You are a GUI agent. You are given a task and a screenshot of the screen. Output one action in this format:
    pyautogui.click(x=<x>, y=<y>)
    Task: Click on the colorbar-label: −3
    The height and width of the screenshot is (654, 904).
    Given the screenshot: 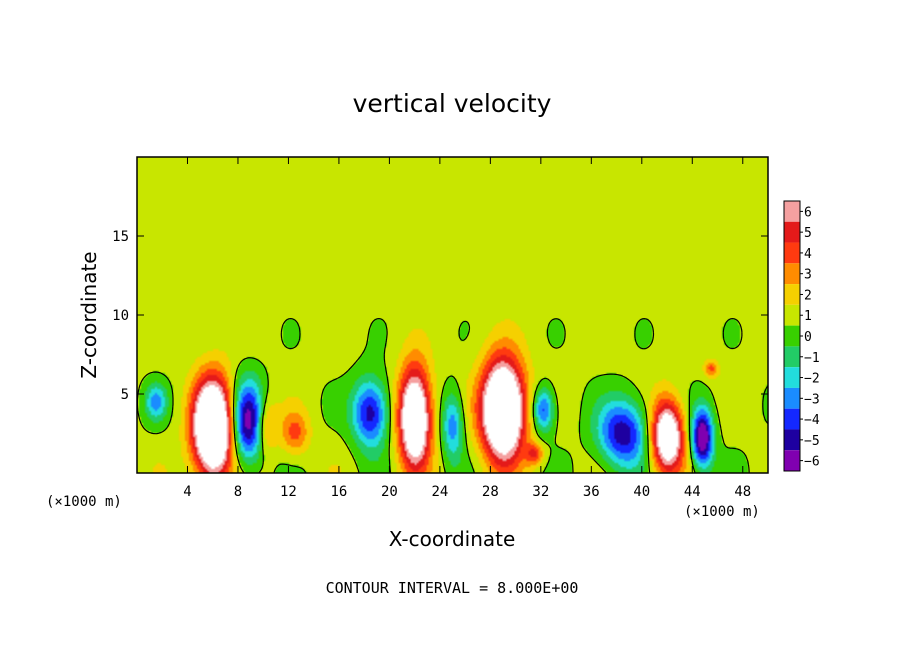 What is the action you would take?
    pyautogui.click(x=812, y=399)
    